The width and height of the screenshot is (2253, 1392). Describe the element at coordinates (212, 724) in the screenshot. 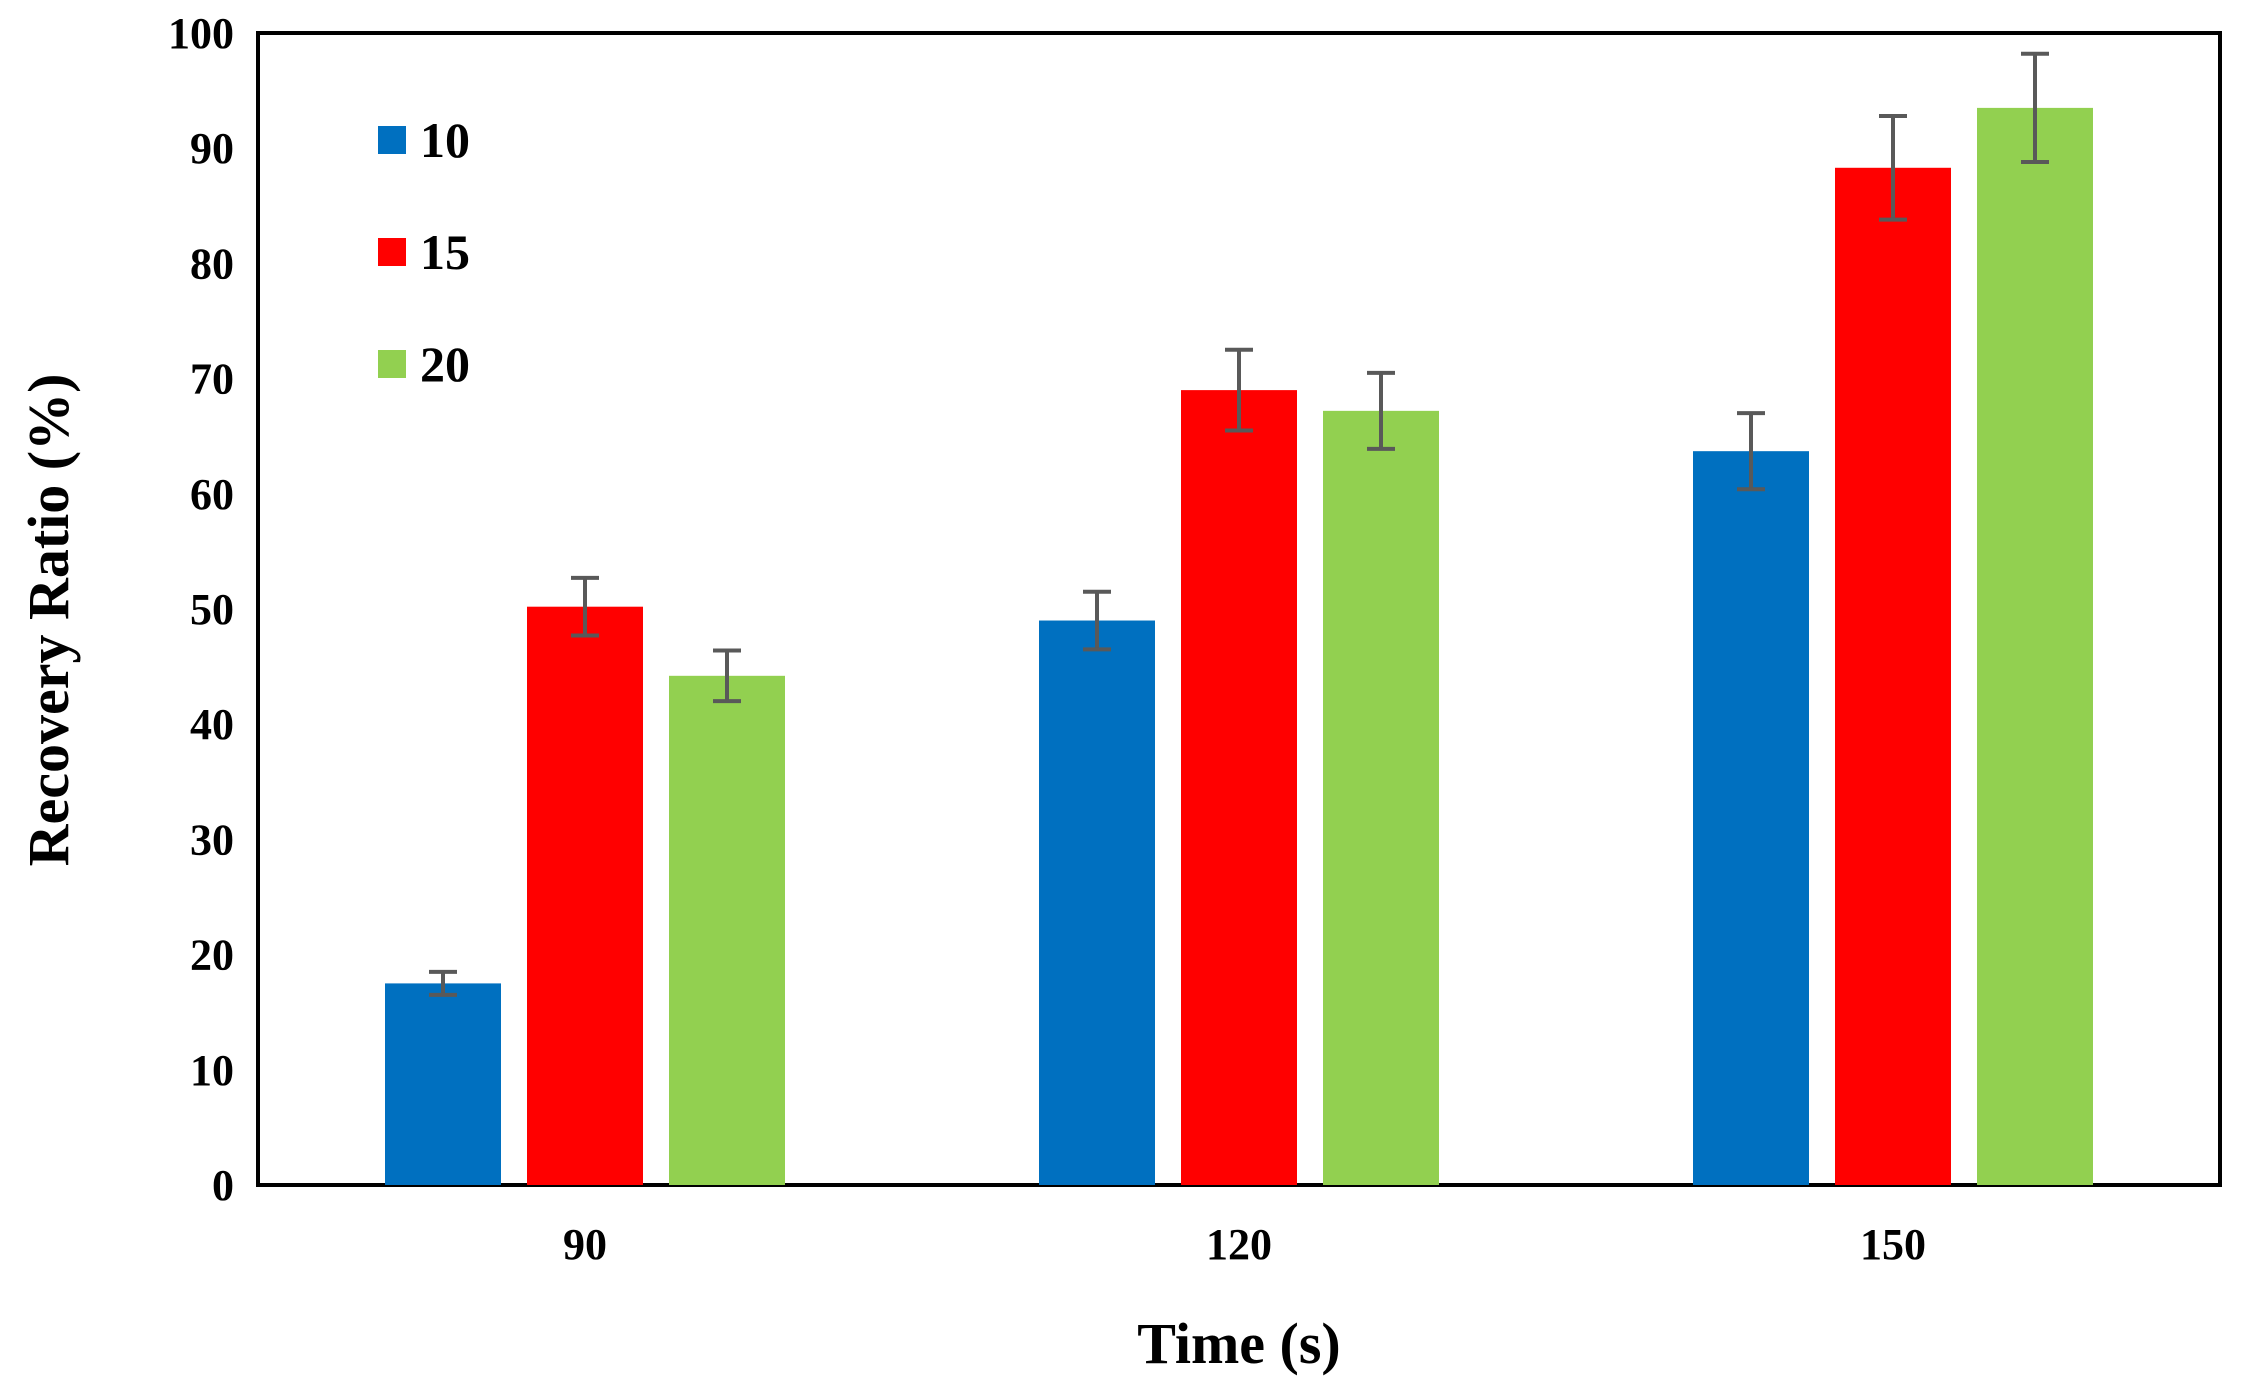

I see `y-tick-label: 40` at that location.